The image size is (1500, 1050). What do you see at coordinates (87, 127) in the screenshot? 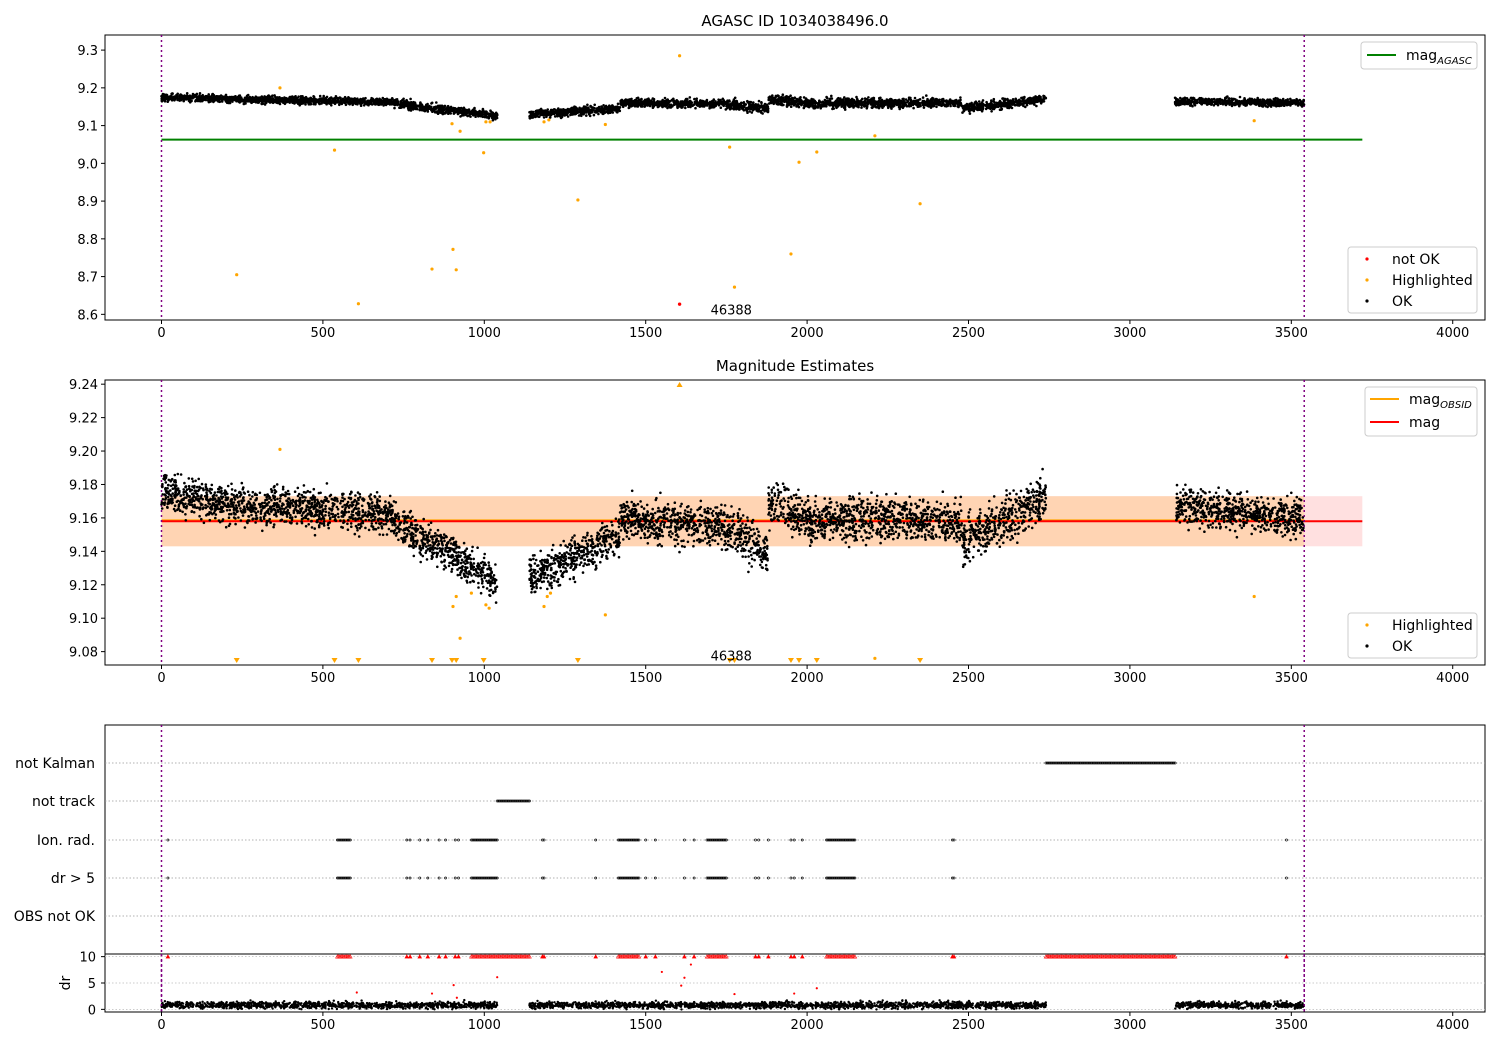
I see `y-tick-label: 9.1` at bounding box center [87, 127].